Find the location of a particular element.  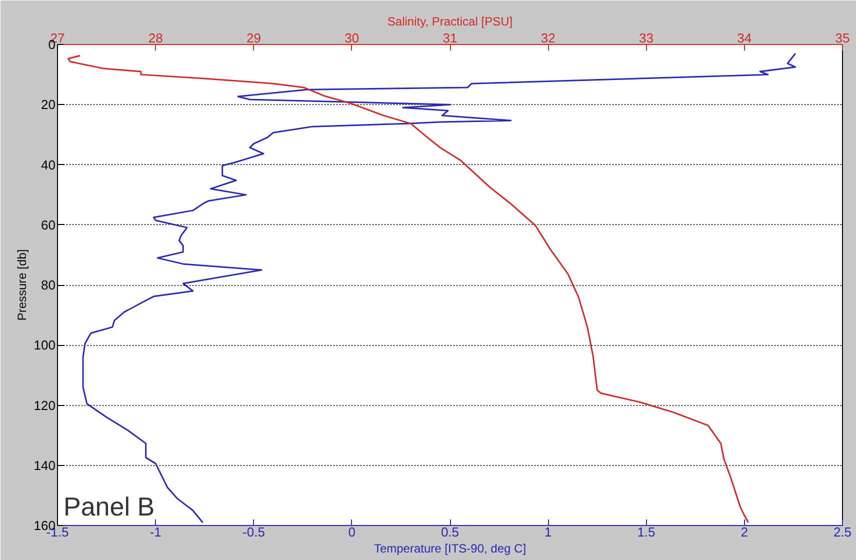

y-tick-label: 100 is located at coordinates (45, 345).